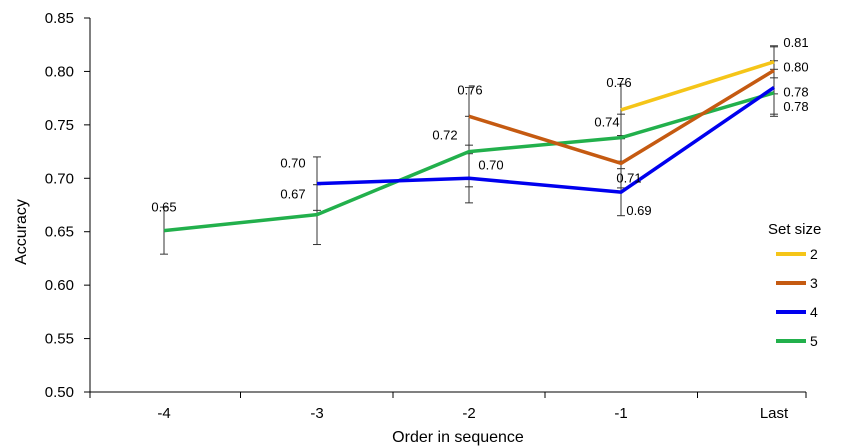 The image size is (846, 446). I want to click on data-label: 0.72, so click(444, 135).